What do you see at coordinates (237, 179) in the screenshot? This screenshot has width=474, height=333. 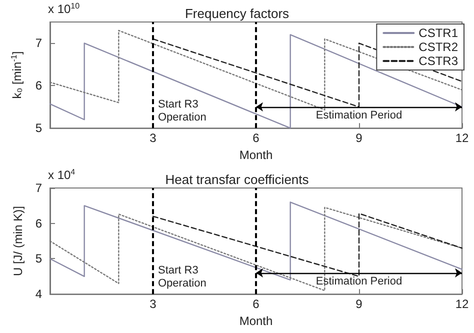 I see `chart-title: Heat transfar coefficients` at bounding box center [237, 179].